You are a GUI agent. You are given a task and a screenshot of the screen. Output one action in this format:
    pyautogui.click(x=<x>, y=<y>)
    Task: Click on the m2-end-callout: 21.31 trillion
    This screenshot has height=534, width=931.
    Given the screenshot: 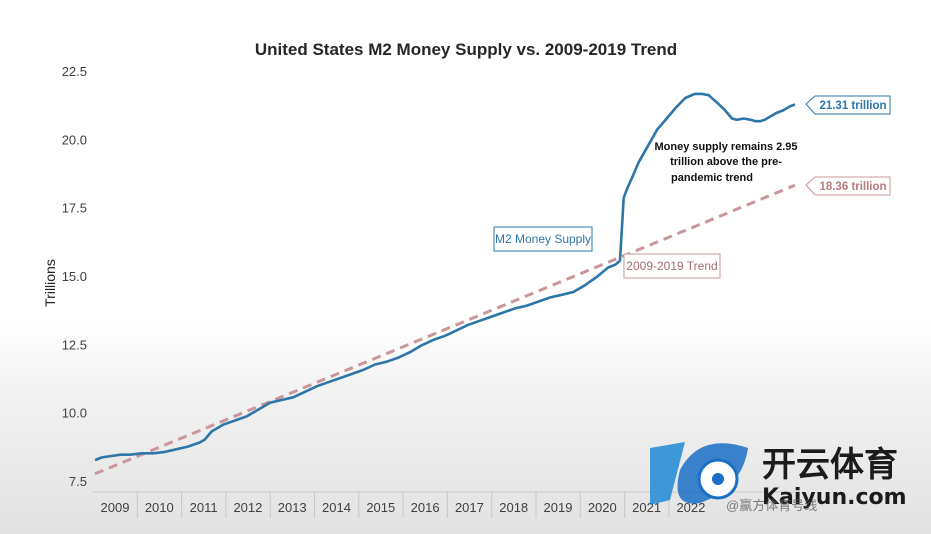 What is the action you would take?
    pyautogui.click(x=848, y=105)
    